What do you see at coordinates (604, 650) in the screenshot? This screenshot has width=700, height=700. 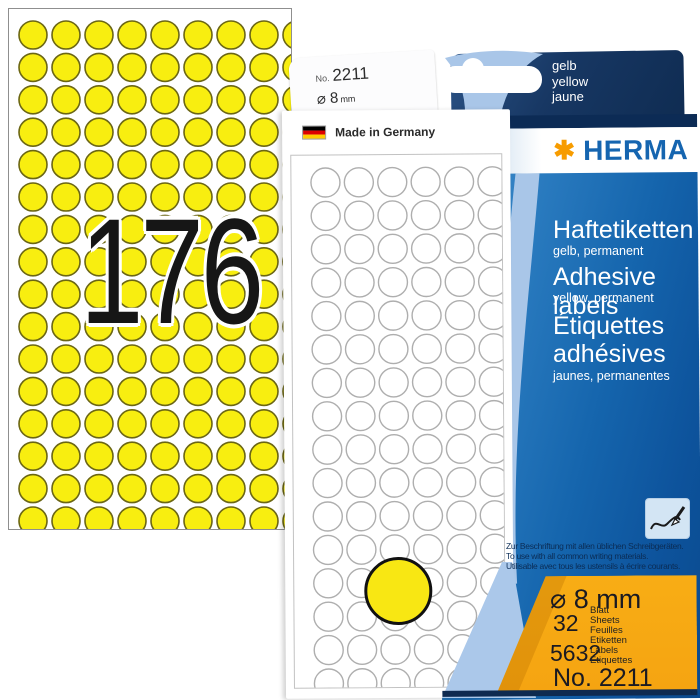 I see `labels-unit-en: Labels` at bounding box center [604, 650].